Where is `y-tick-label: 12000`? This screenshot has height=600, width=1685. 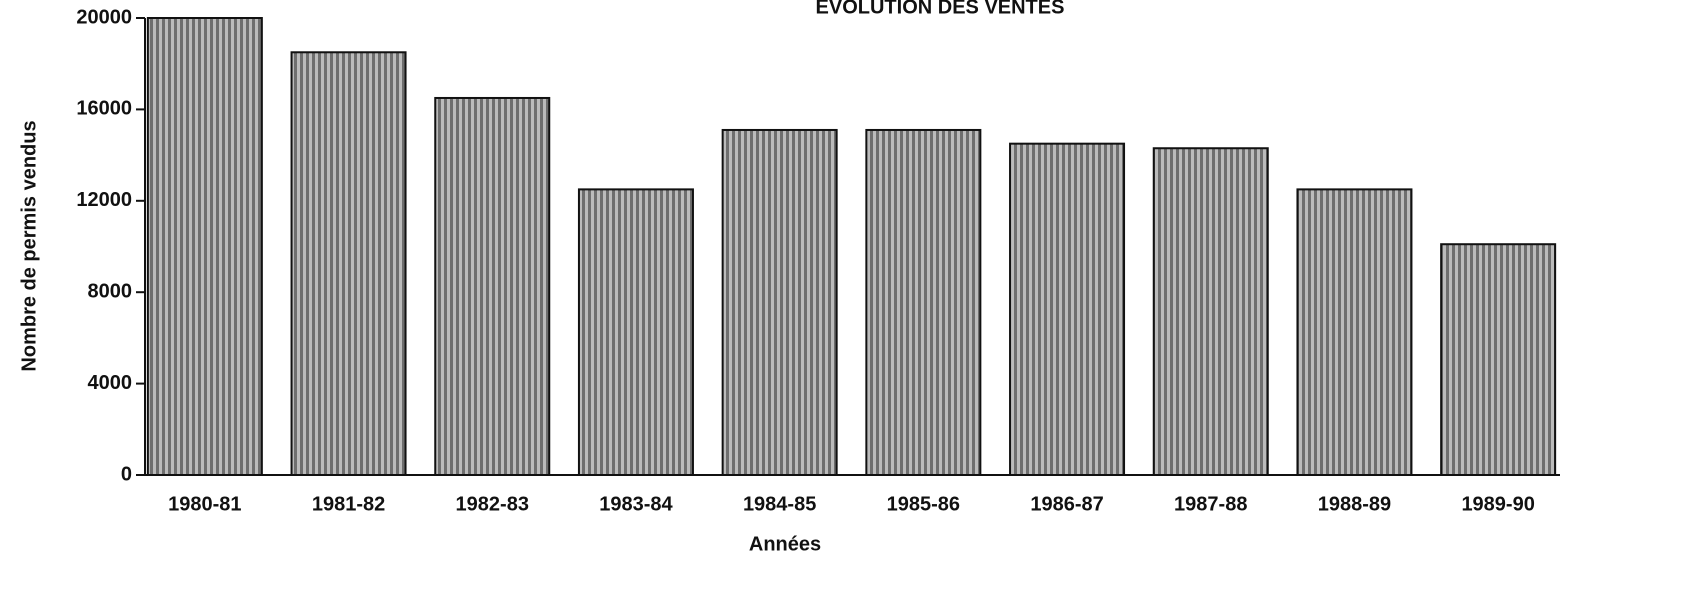
y-tick-label: 12000 is located at coordinates (104, 200).